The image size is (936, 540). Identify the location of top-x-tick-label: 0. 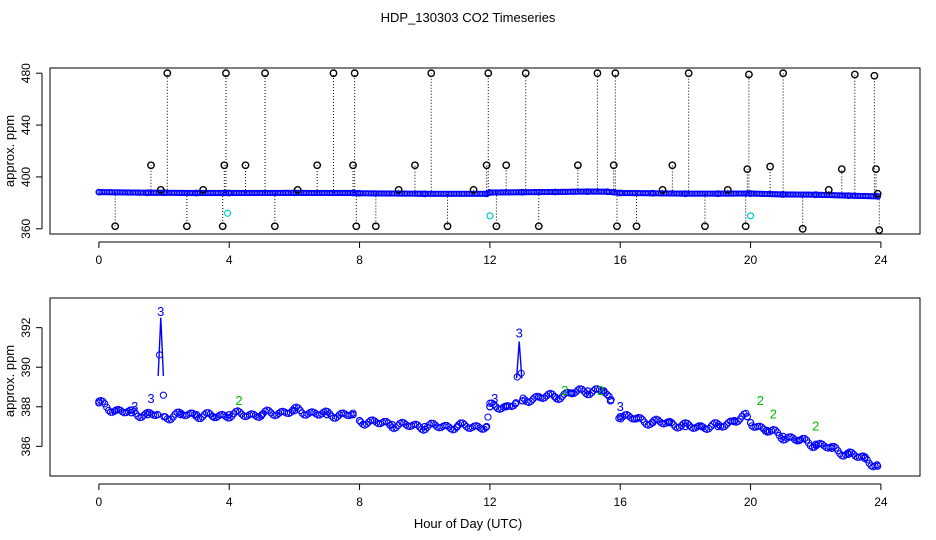
(99, 260).